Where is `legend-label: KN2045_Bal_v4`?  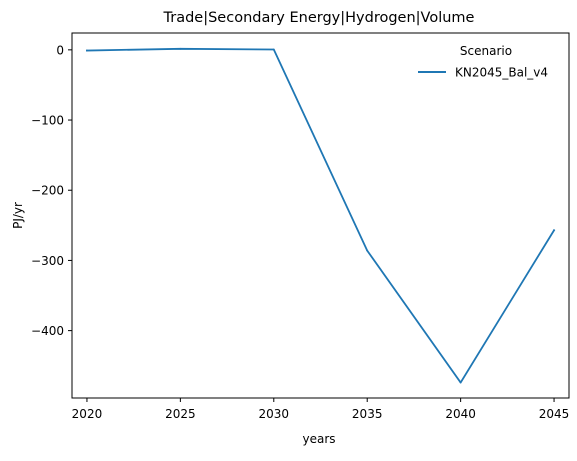
legend-label: KN2045_Bal_v4 is located at coordinates (501, 73).